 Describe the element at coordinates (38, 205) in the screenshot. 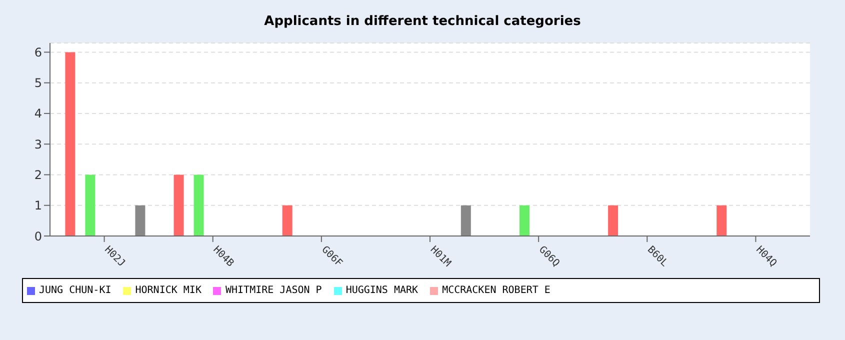

I see `y-tick-label: 1` at that location.